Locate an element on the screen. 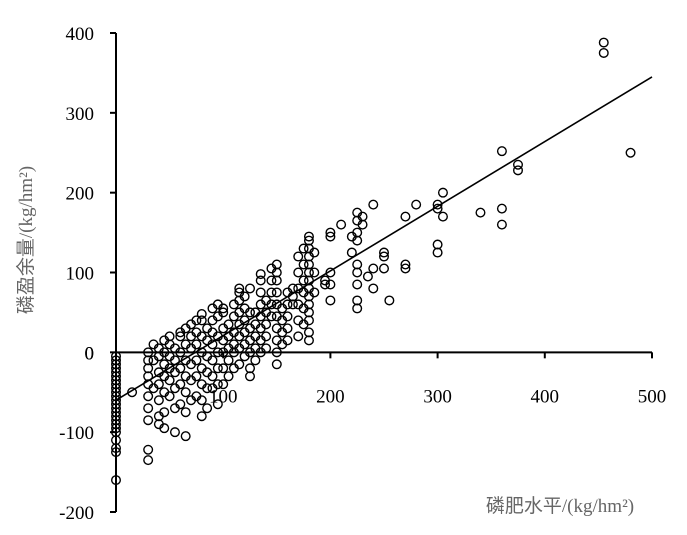  y-tick-label: 0 is located at coordinates (90, 353).